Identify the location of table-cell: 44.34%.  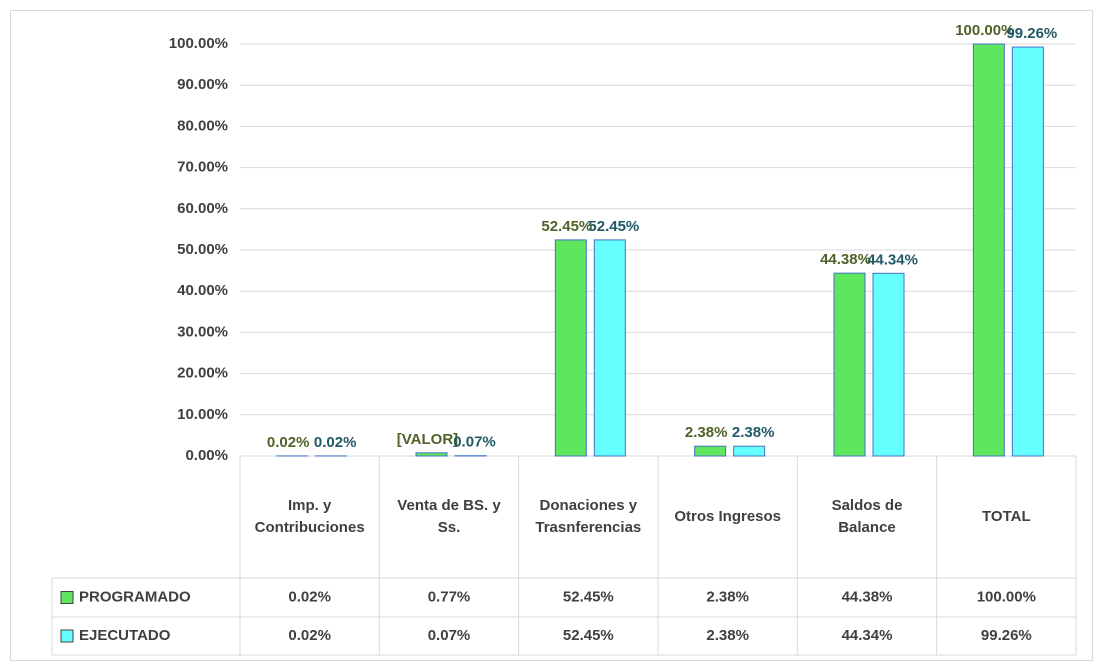
(867, 635).